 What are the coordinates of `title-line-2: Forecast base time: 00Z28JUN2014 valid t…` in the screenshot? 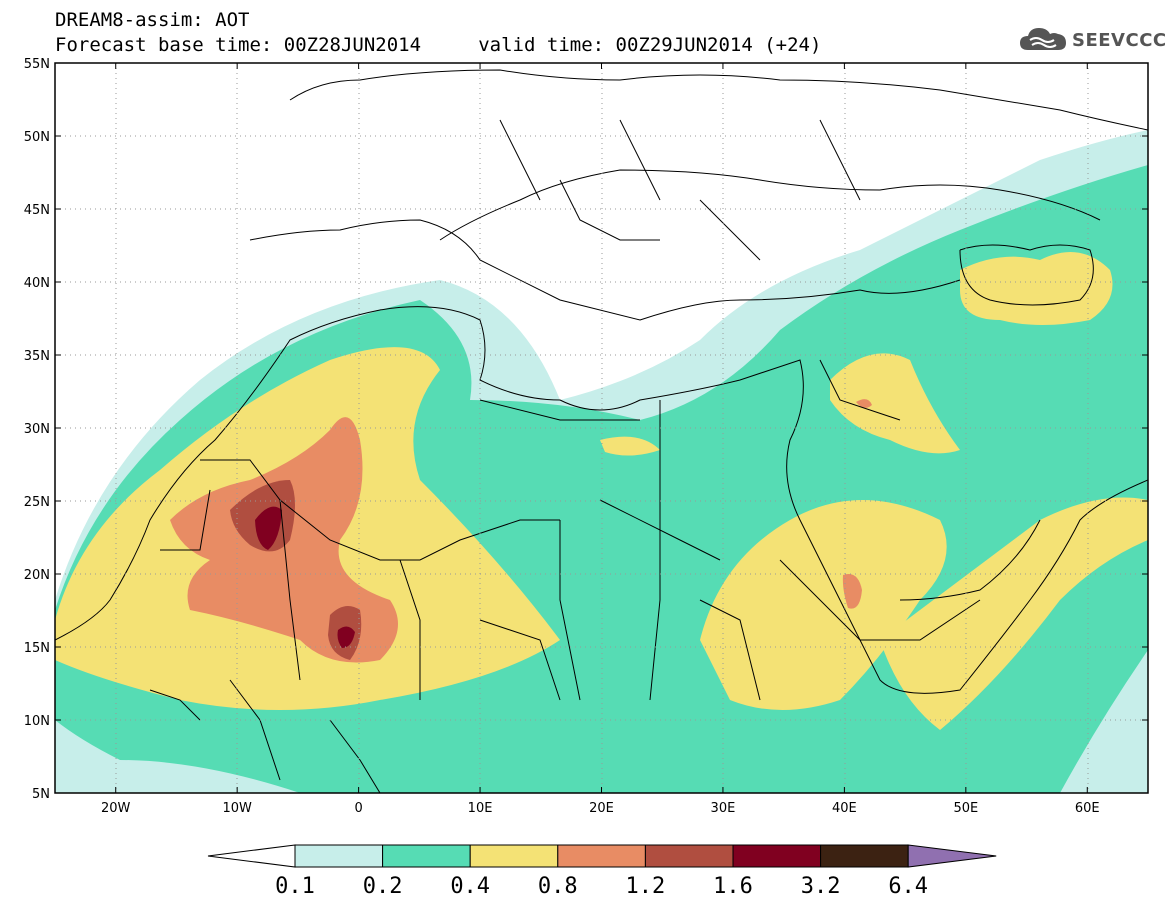 It's located at (438, 45).